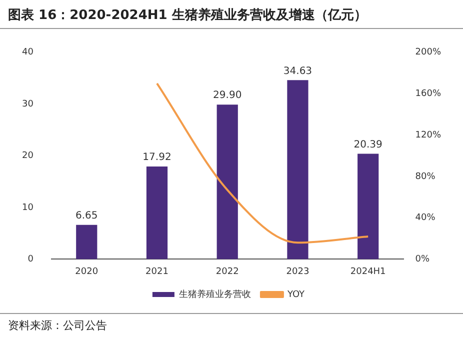  I want to click on data-label: 6.65, so click(87, 216).